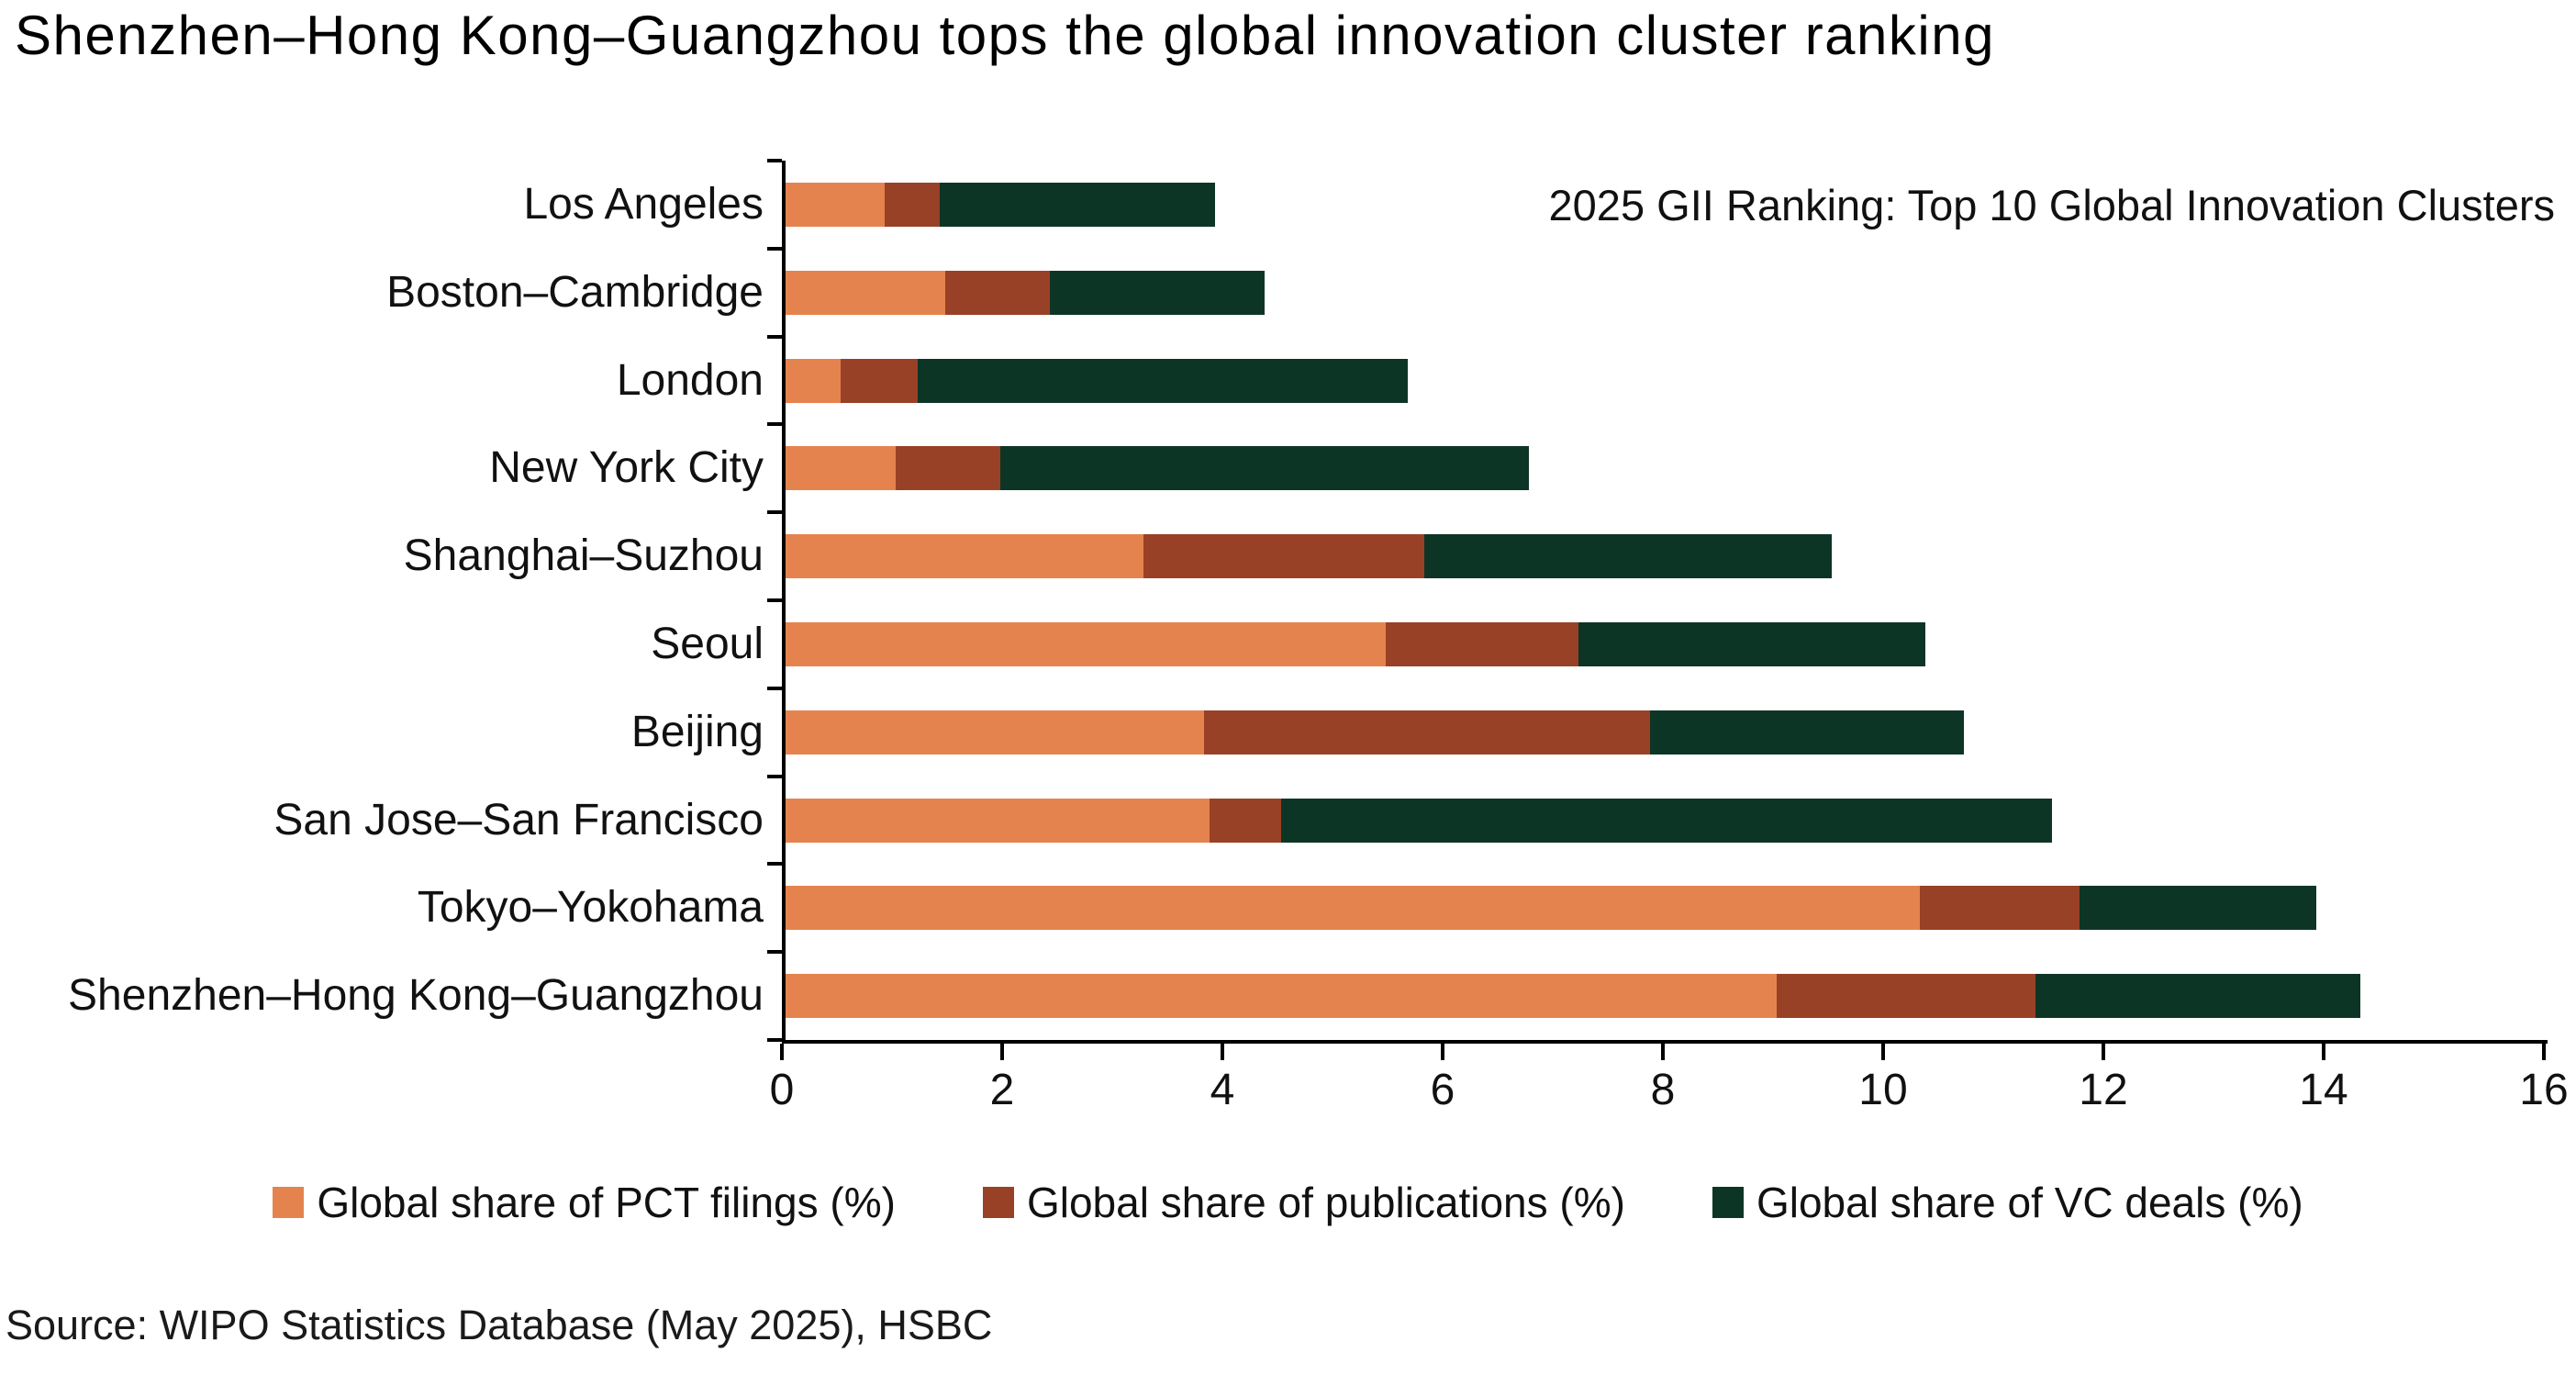  Describe the element at coordinates (416, 996) in the screenshot. I see `category-label: Shenzhen–Hong Kong–Guangzhou` at that location.